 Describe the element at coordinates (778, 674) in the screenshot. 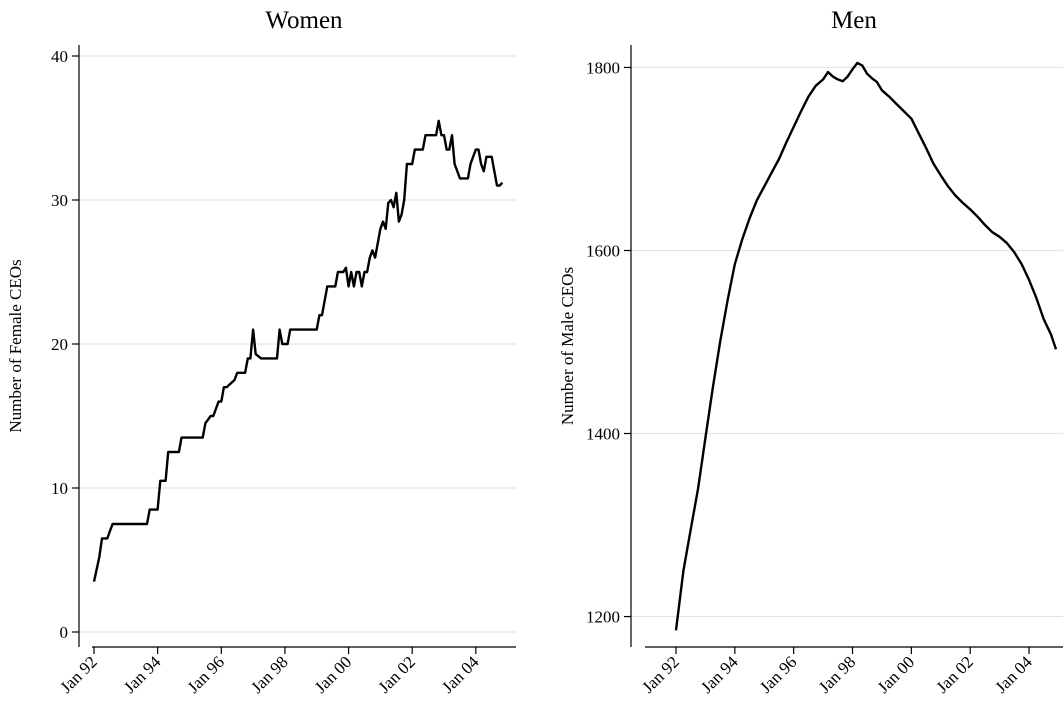

I see `men-x-tick-label: Jan 96` at that location.